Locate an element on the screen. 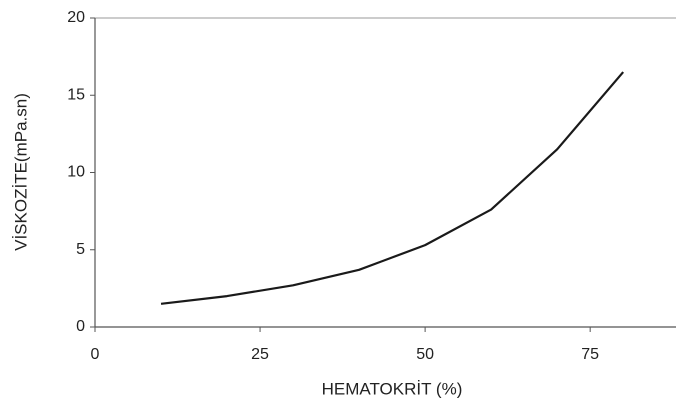 This screenshot has height=408, width=681. y-axis-label: VİSKOZİTE(mPa.sn) is located at coordinates (20, 172).